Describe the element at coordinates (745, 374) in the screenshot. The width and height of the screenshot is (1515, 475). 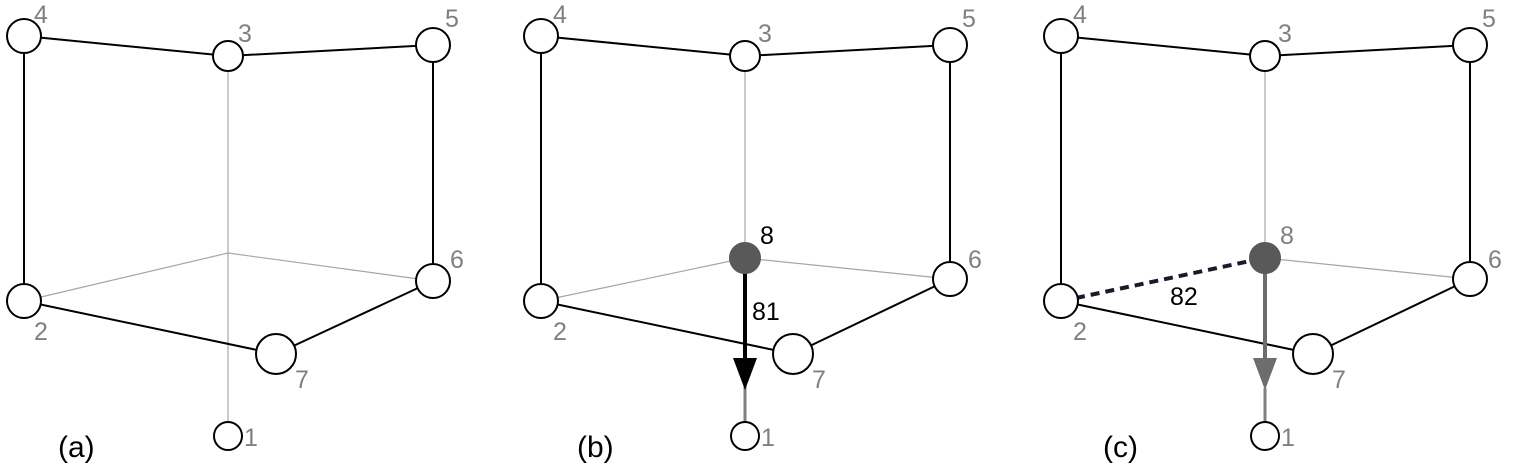
I see `edge-81-arrowhead` at that location.